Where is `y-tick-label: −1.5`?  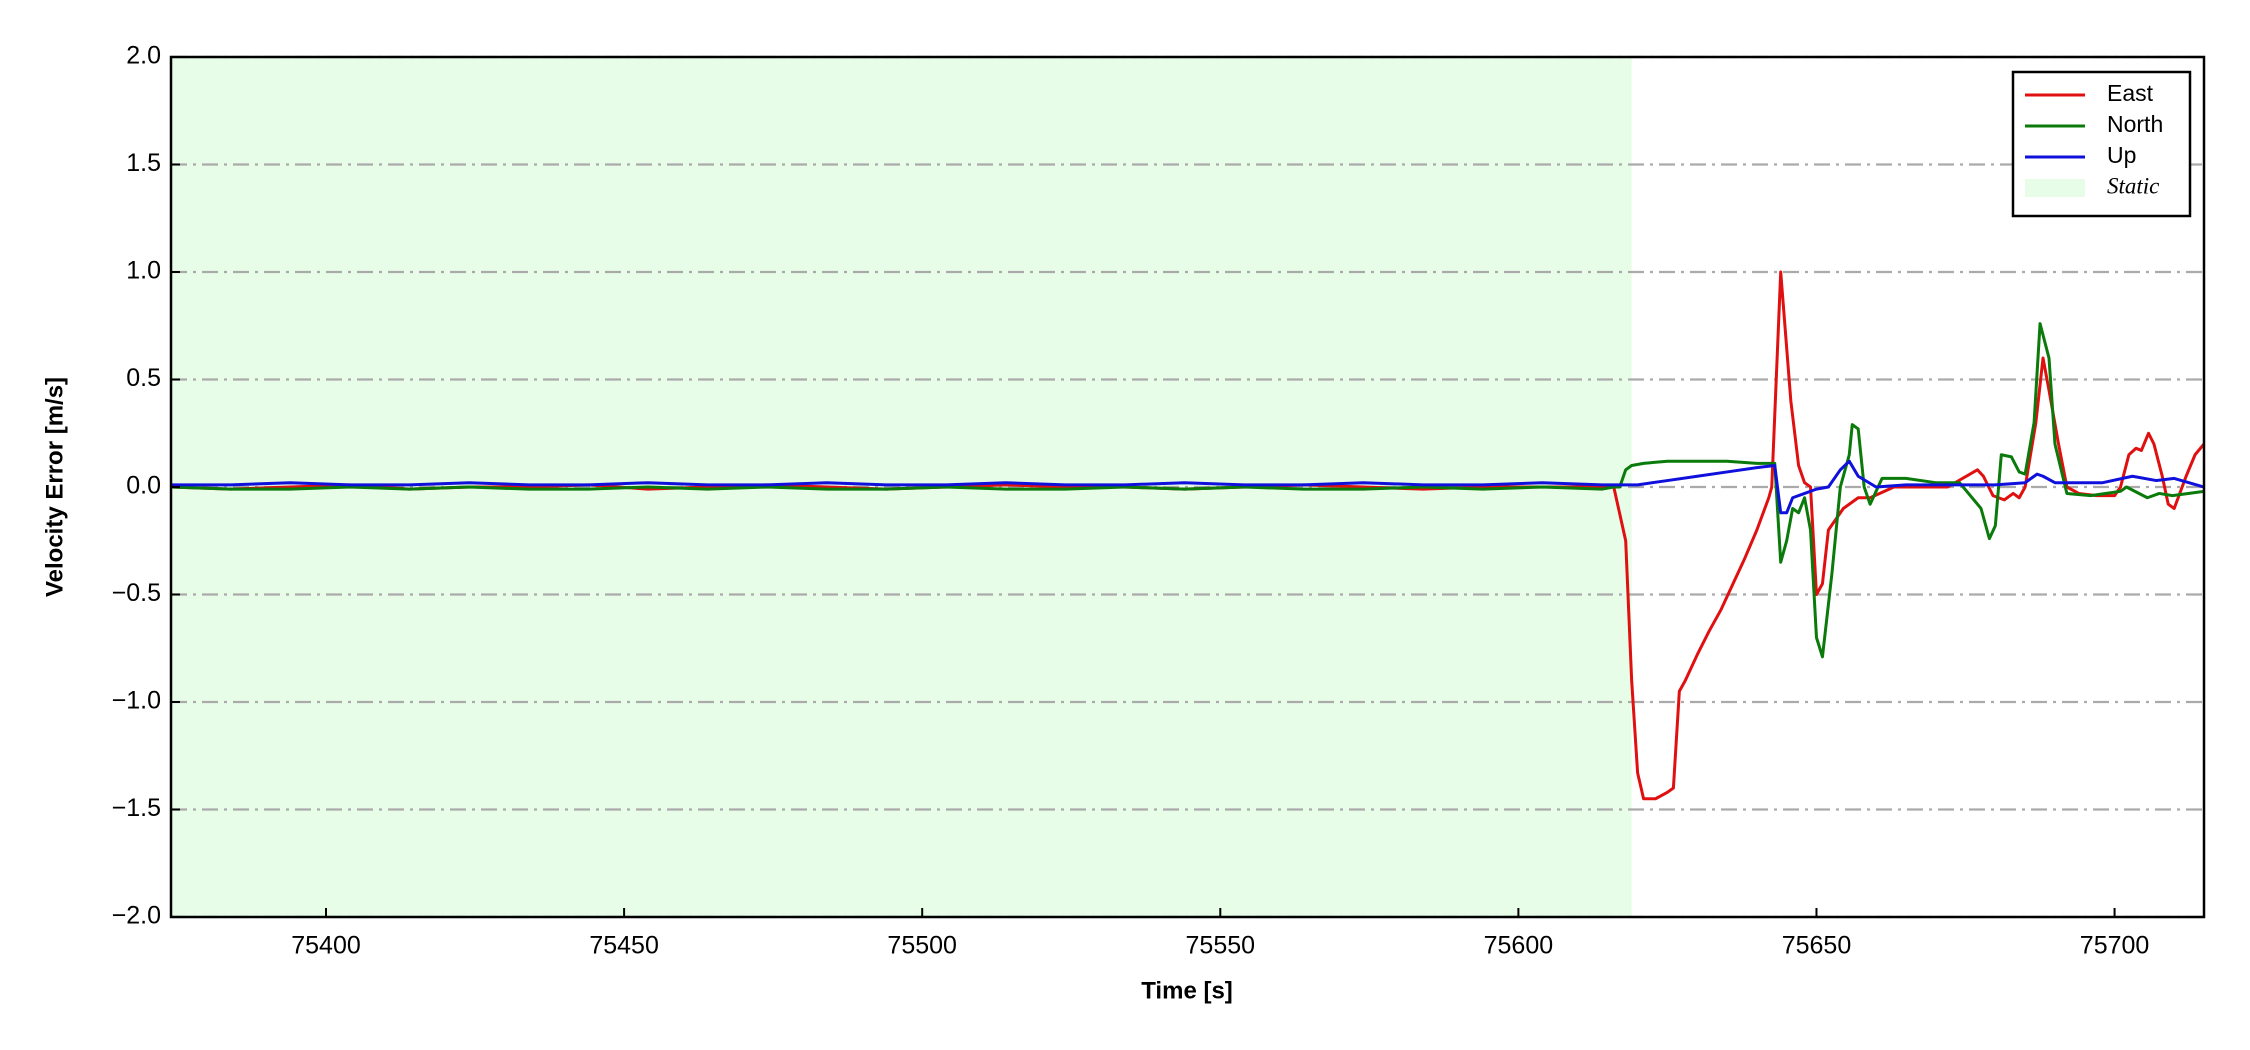 y-tick-label: −1.5 is located at coordinates (136, 808).